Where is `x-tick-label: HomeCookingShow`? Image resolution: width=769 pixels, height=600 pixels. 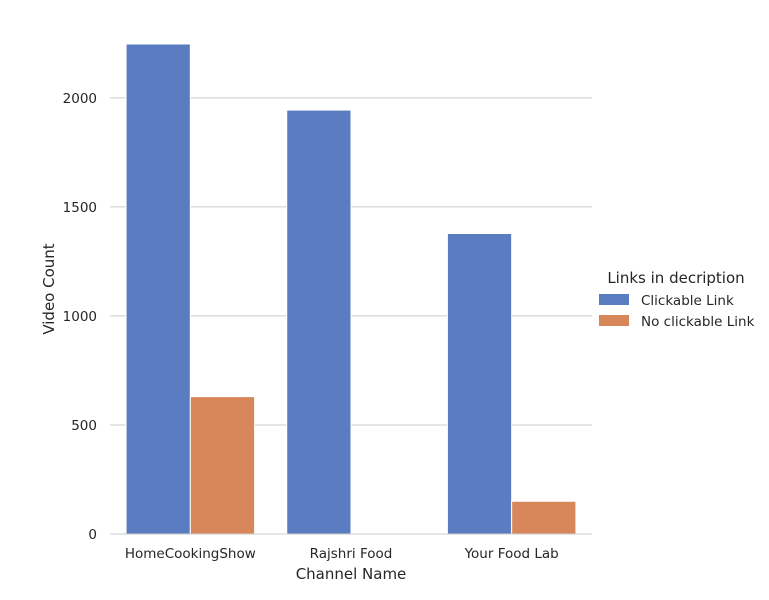 x-tick-label: HomeCookingShow is located at coordinates (190, 554).